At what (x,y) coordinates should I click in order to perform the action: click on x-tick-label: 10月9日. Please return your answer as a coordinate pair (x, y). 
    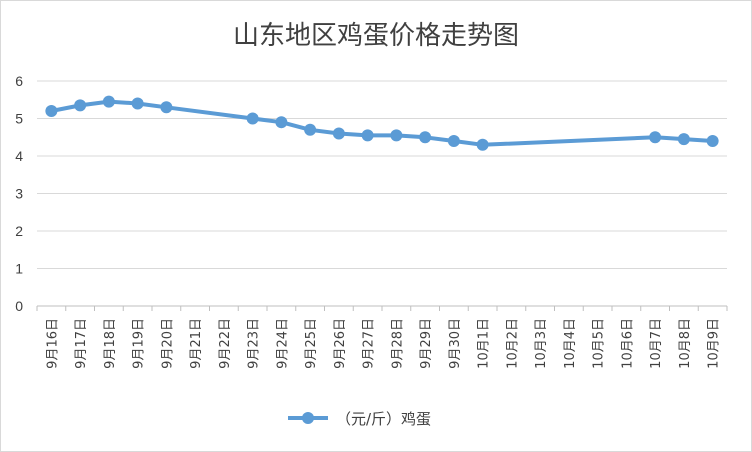
    Looking at the image, I should click on (714, 343).